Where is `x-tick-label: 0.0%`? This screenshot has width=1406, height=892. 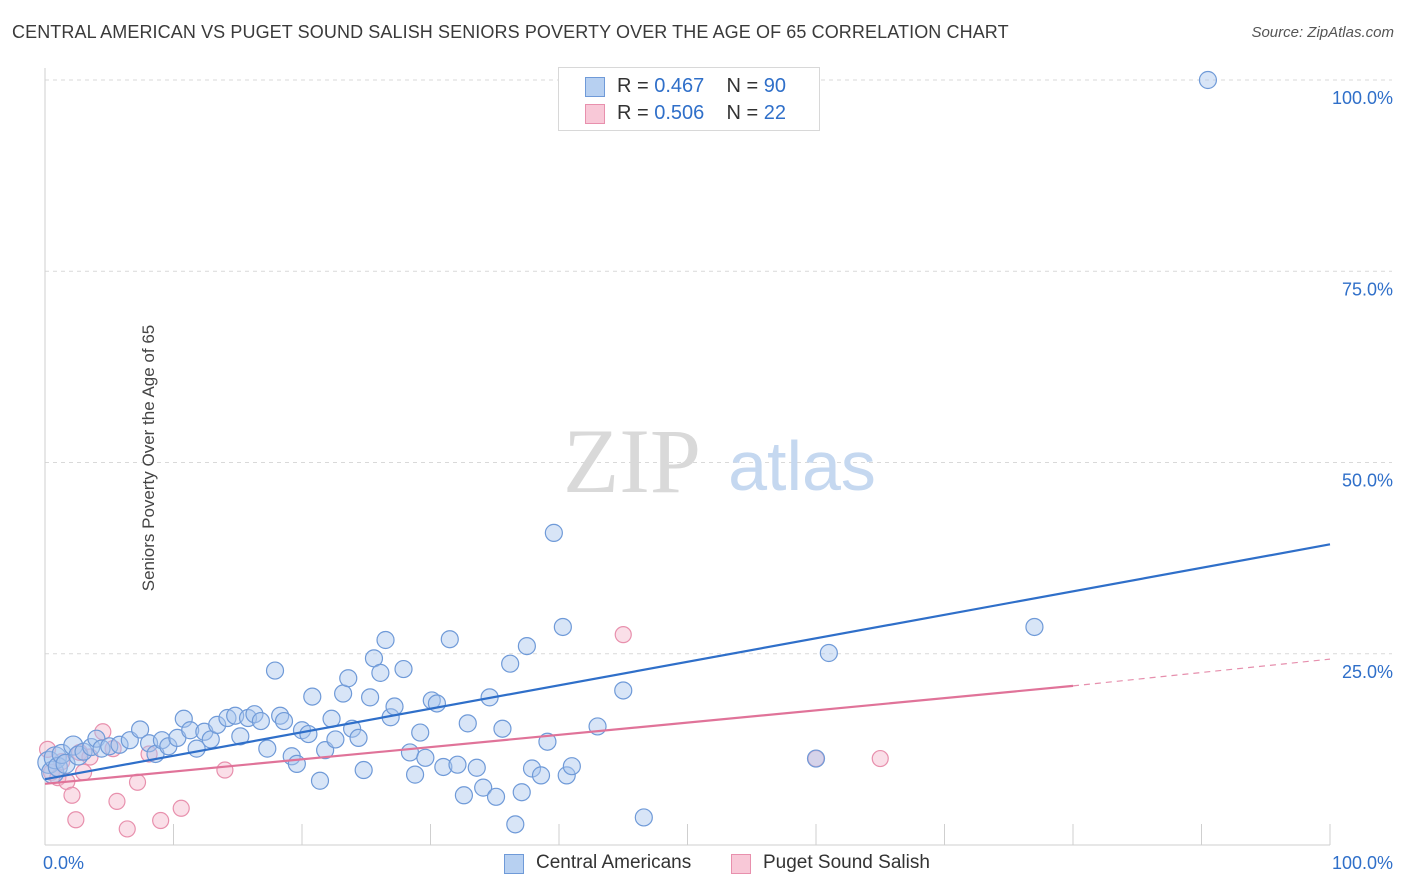 x-tick-label: 0.0% is located at coordinates (63, 863).